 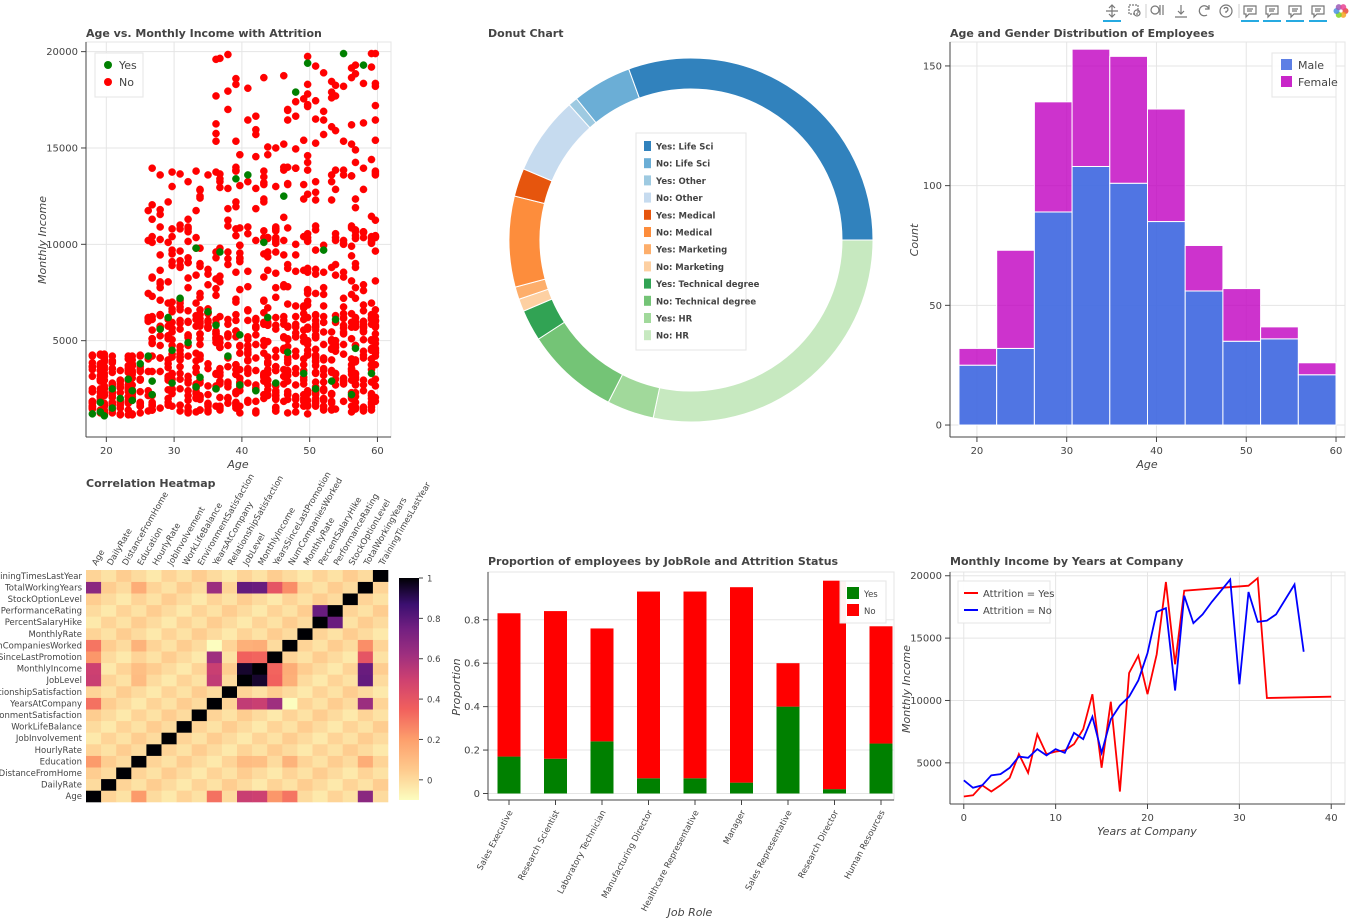 What do you see at coordinates (1134, 683) in the screenshot?
I see `line-series-no` at bounding box center [1134, 683].